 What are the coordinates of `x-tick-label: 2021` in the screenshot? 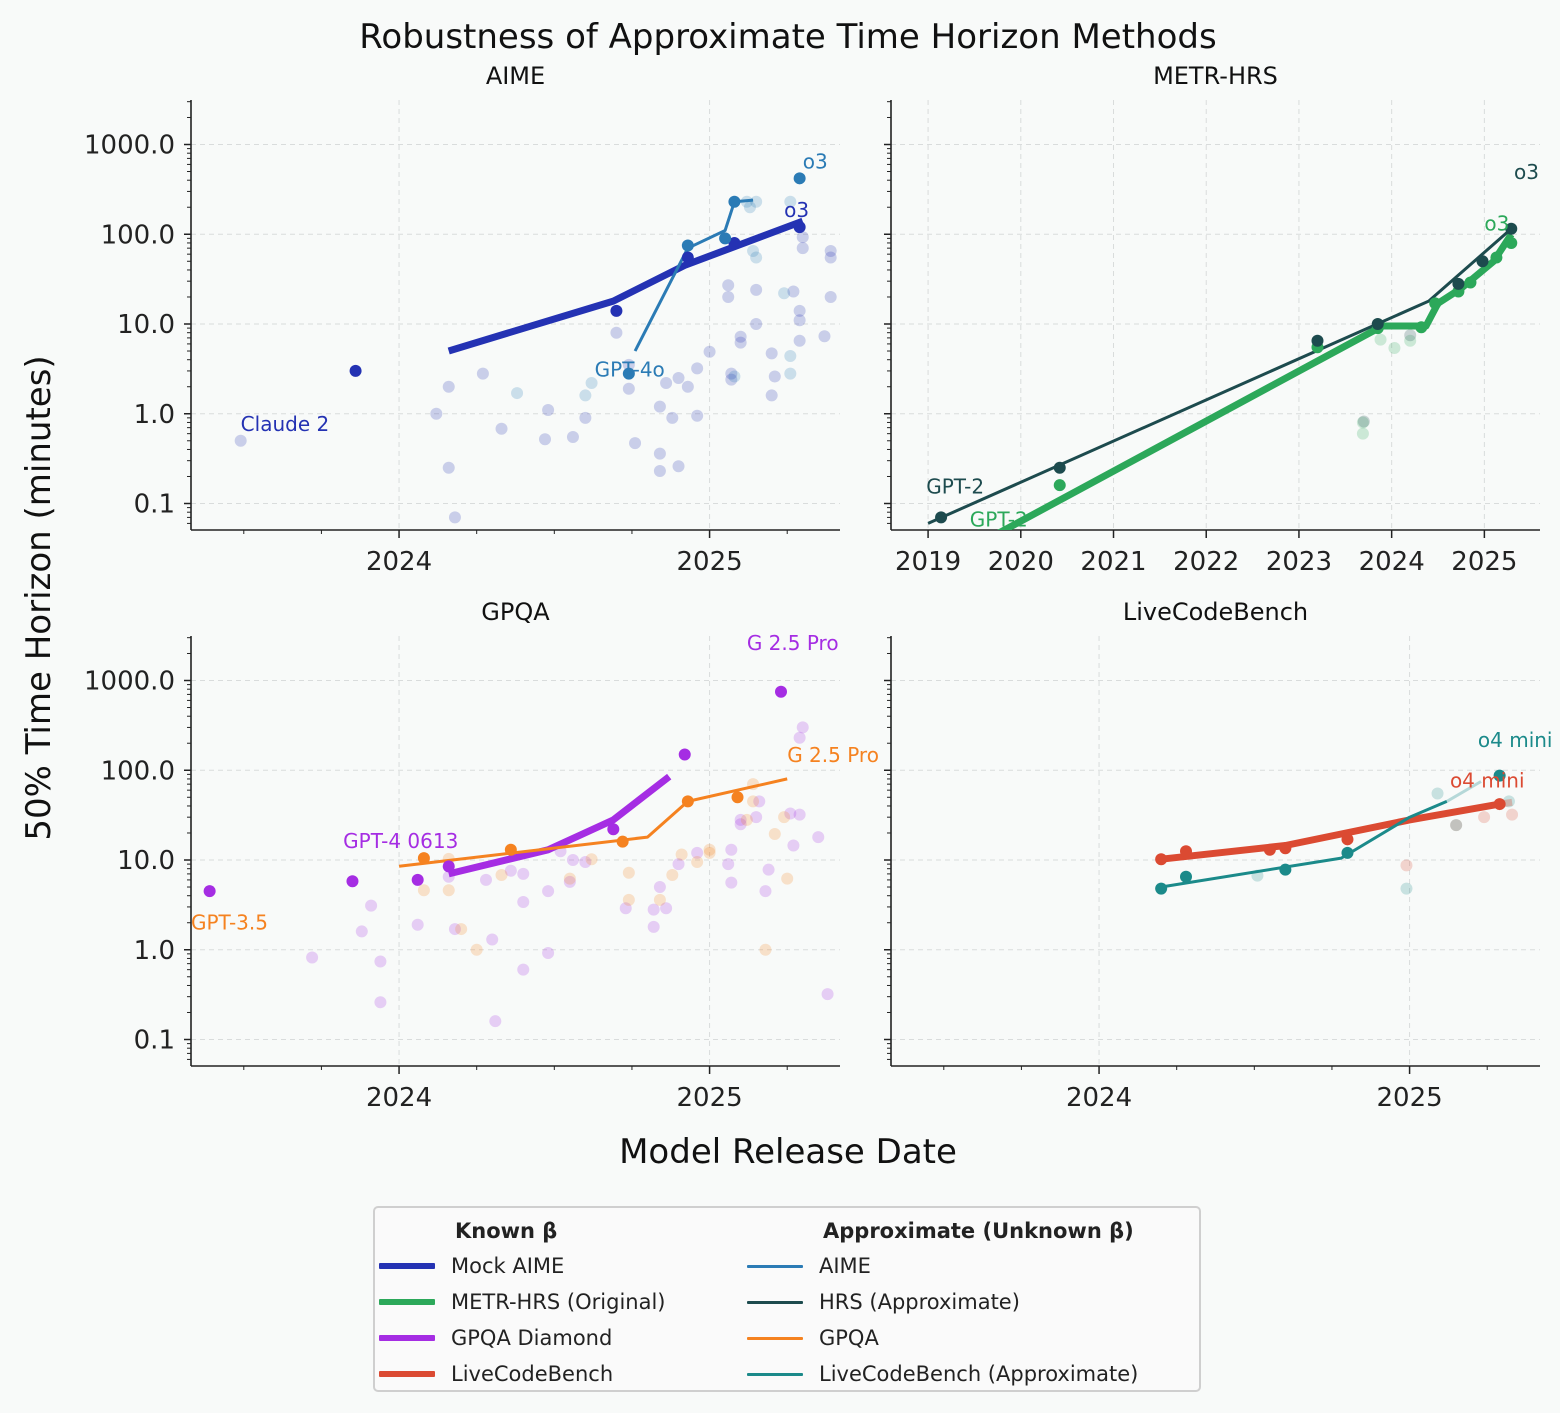 It's located at (1113, 562).